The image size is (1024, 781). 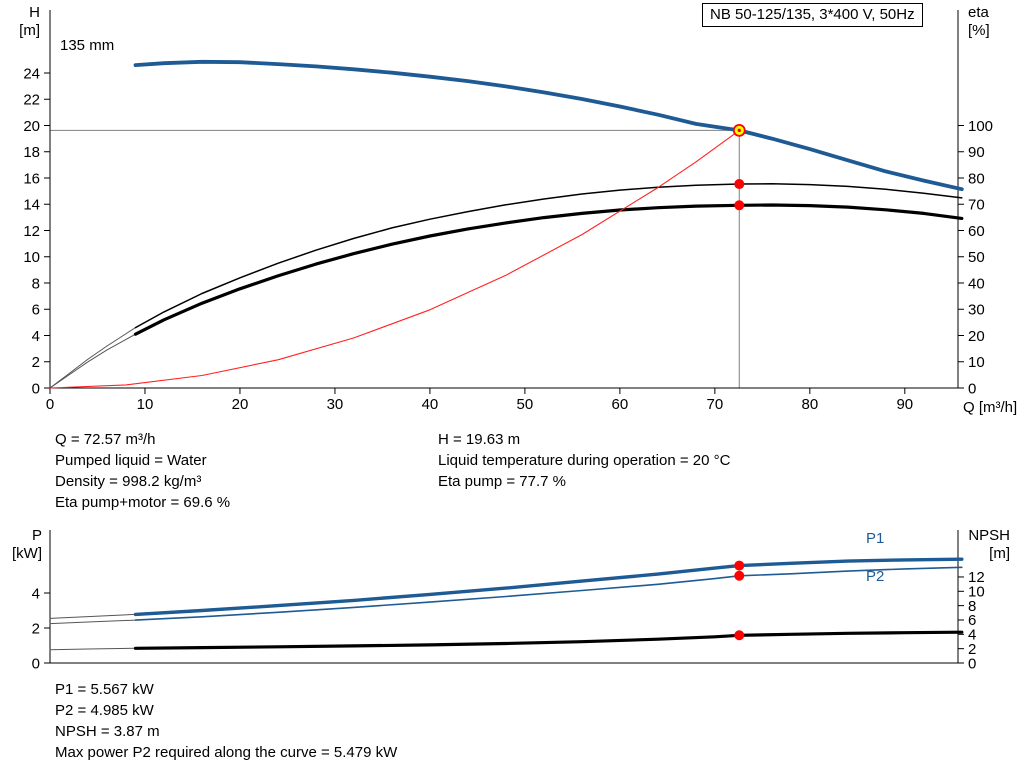 What do you see at coordinates (739, 205) in the screenshot?
I see `eta-pump-motor-point` at bounding box center [739, 205].